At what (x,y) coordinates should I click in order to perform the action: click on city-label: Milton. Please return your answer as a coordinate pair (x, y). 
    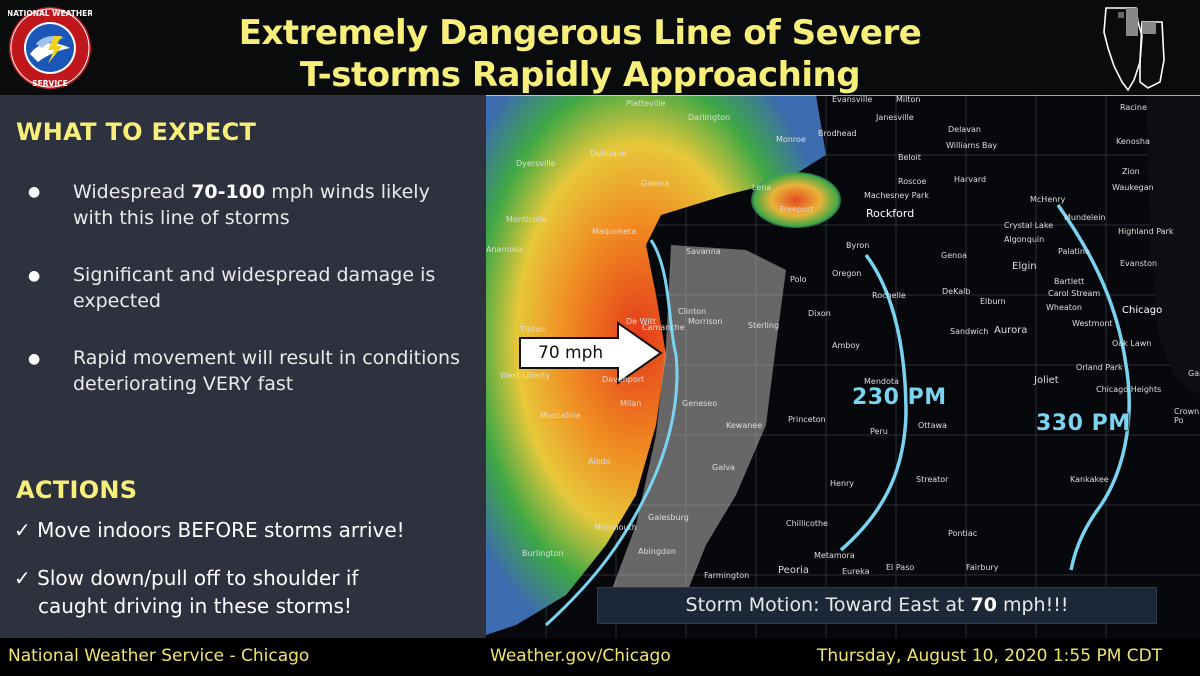
    Looking at the image, I should click on (908, 99).